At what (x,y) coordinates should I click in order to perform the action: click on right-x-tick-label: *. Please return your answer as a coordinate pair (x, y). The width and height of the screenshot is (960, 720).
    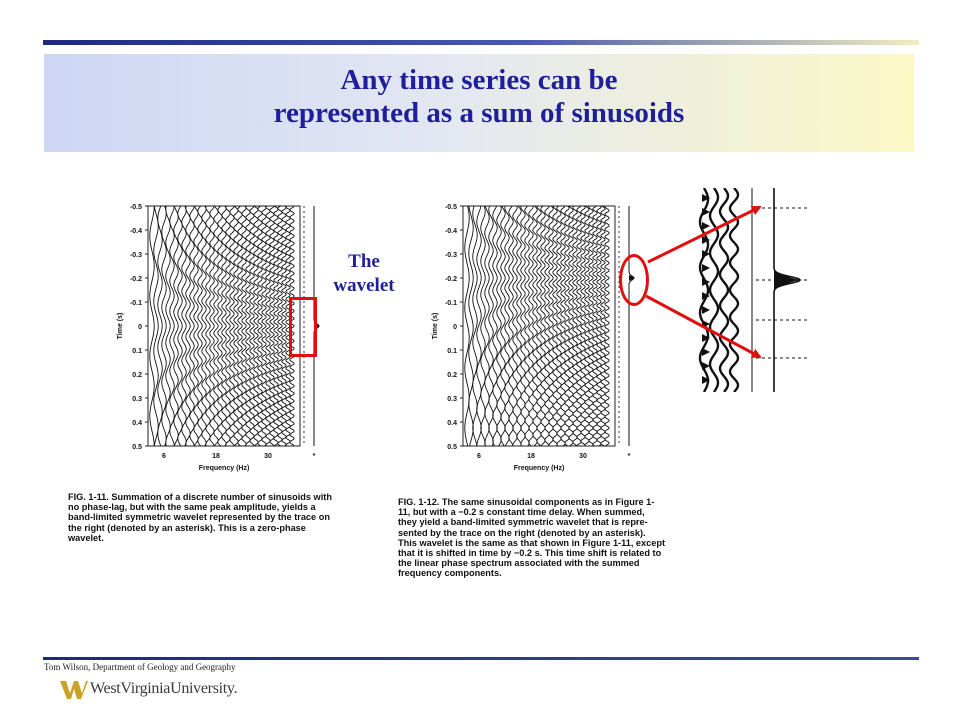
    Looking at the image, I should click on (629, 456).